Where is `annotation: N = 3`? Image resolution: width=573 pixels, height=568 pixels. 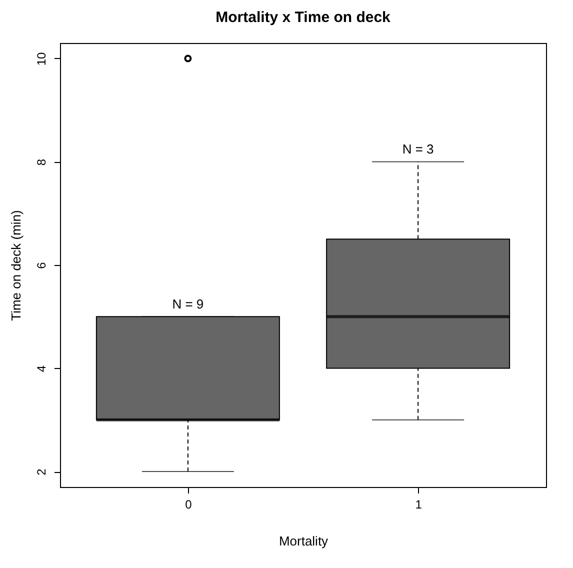 annotation: N = 3 is located at coordinates (418, 149).